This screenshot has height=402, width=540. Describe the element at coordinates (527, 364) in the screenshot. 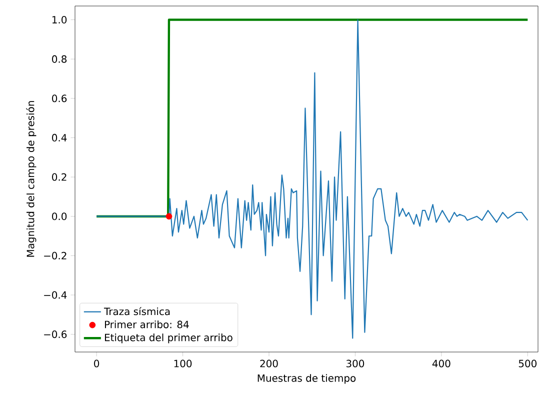

I see `x-tick-label: 500` at that location.